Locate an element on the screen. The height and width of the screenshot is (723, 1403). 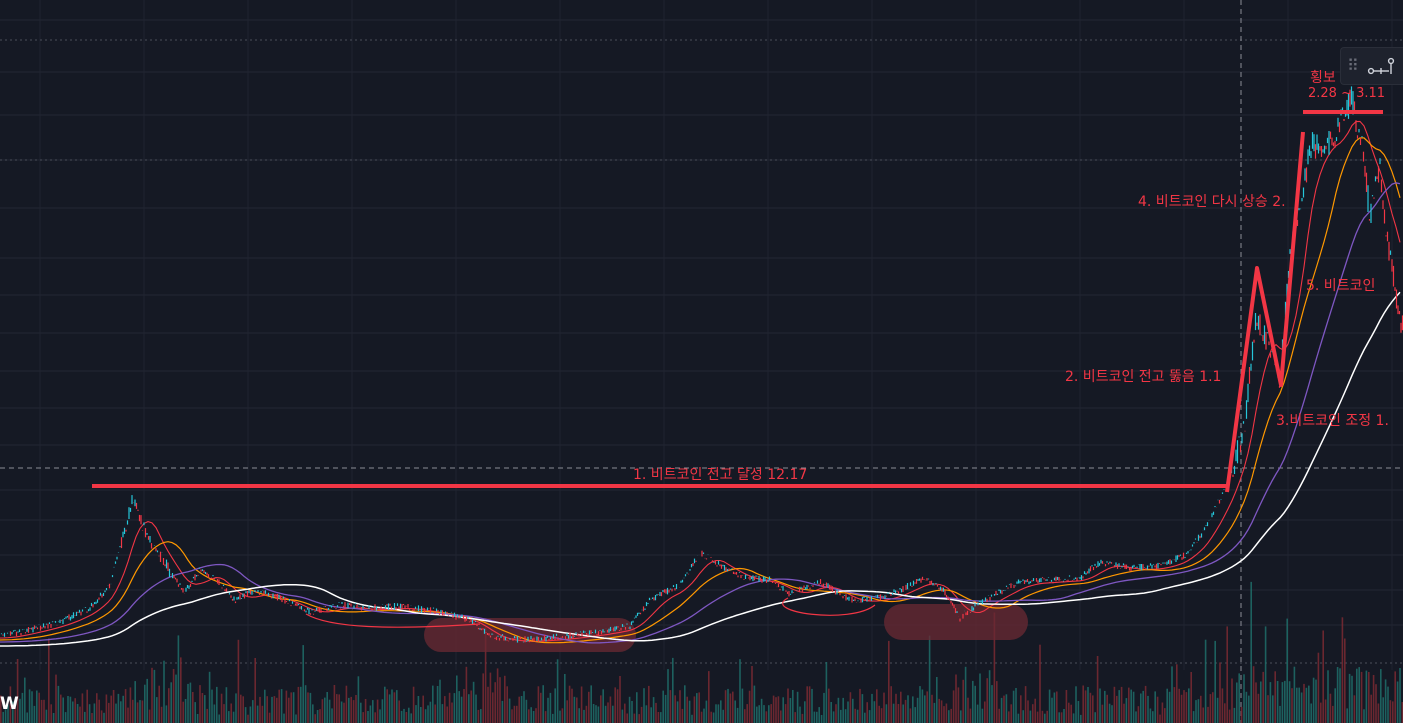
measure-tool-icon is located at coordinates (1382, 66).